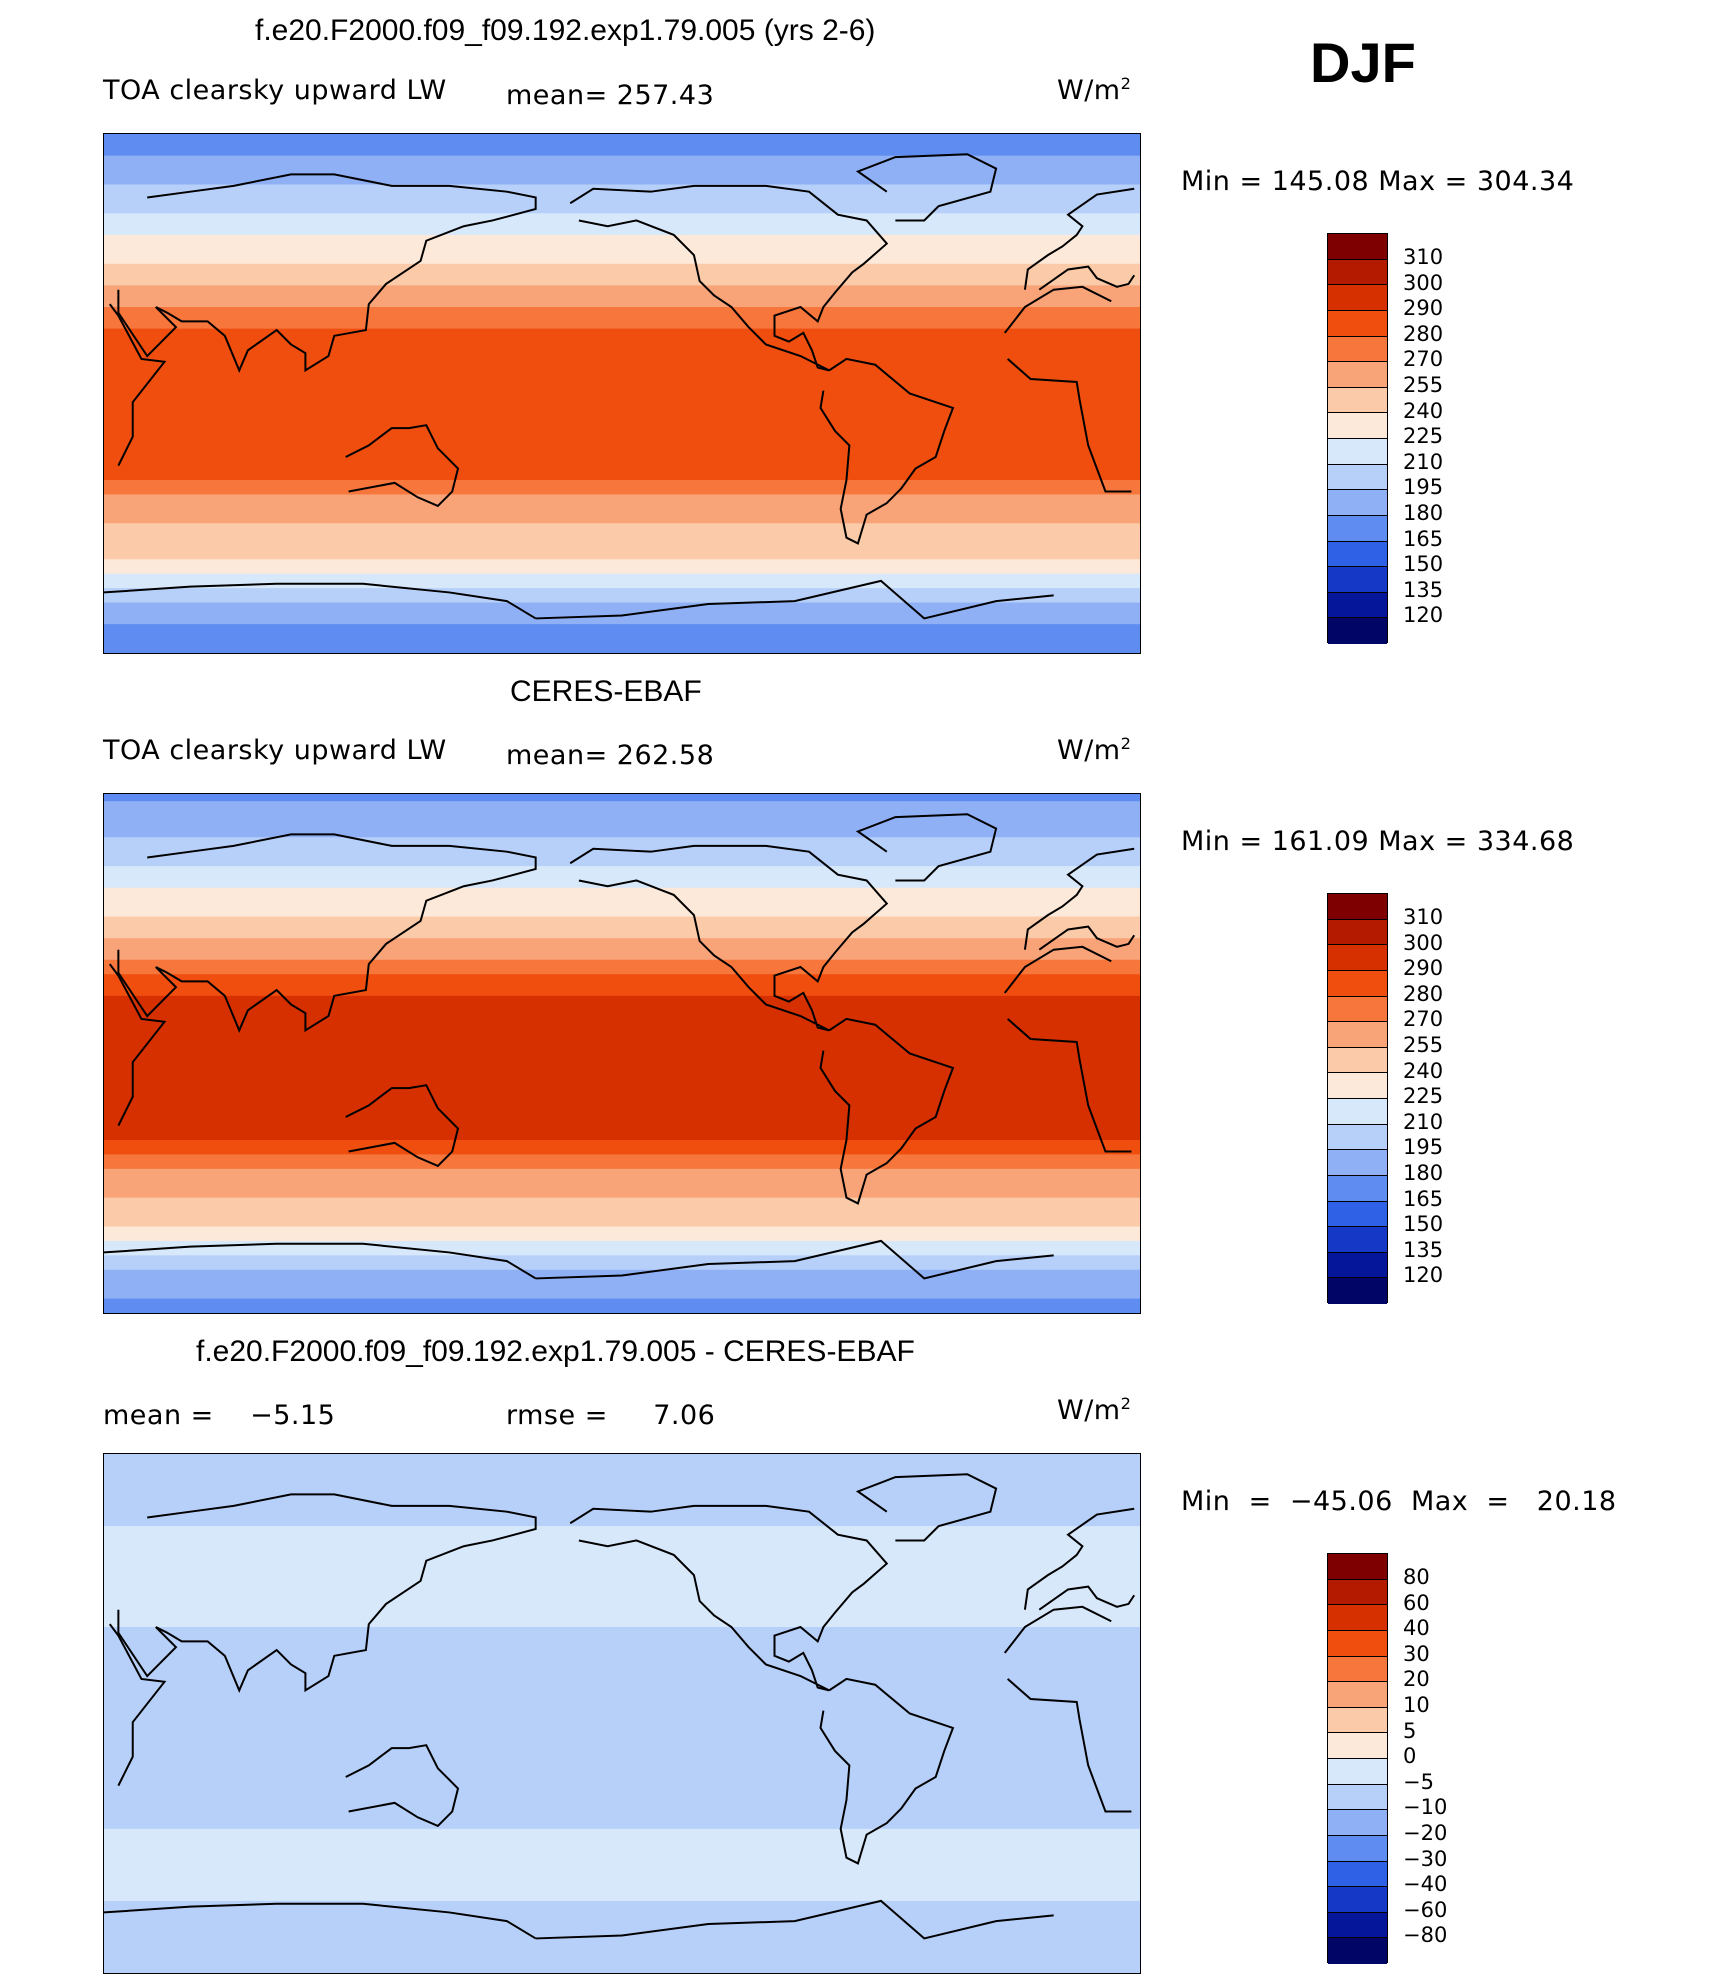 The width and height of the screenshot is (1710, 1979). Describe the element at coordinates (1416, 1653) in the screenshot. I see `colorbar-tick-label: 30` at that location.